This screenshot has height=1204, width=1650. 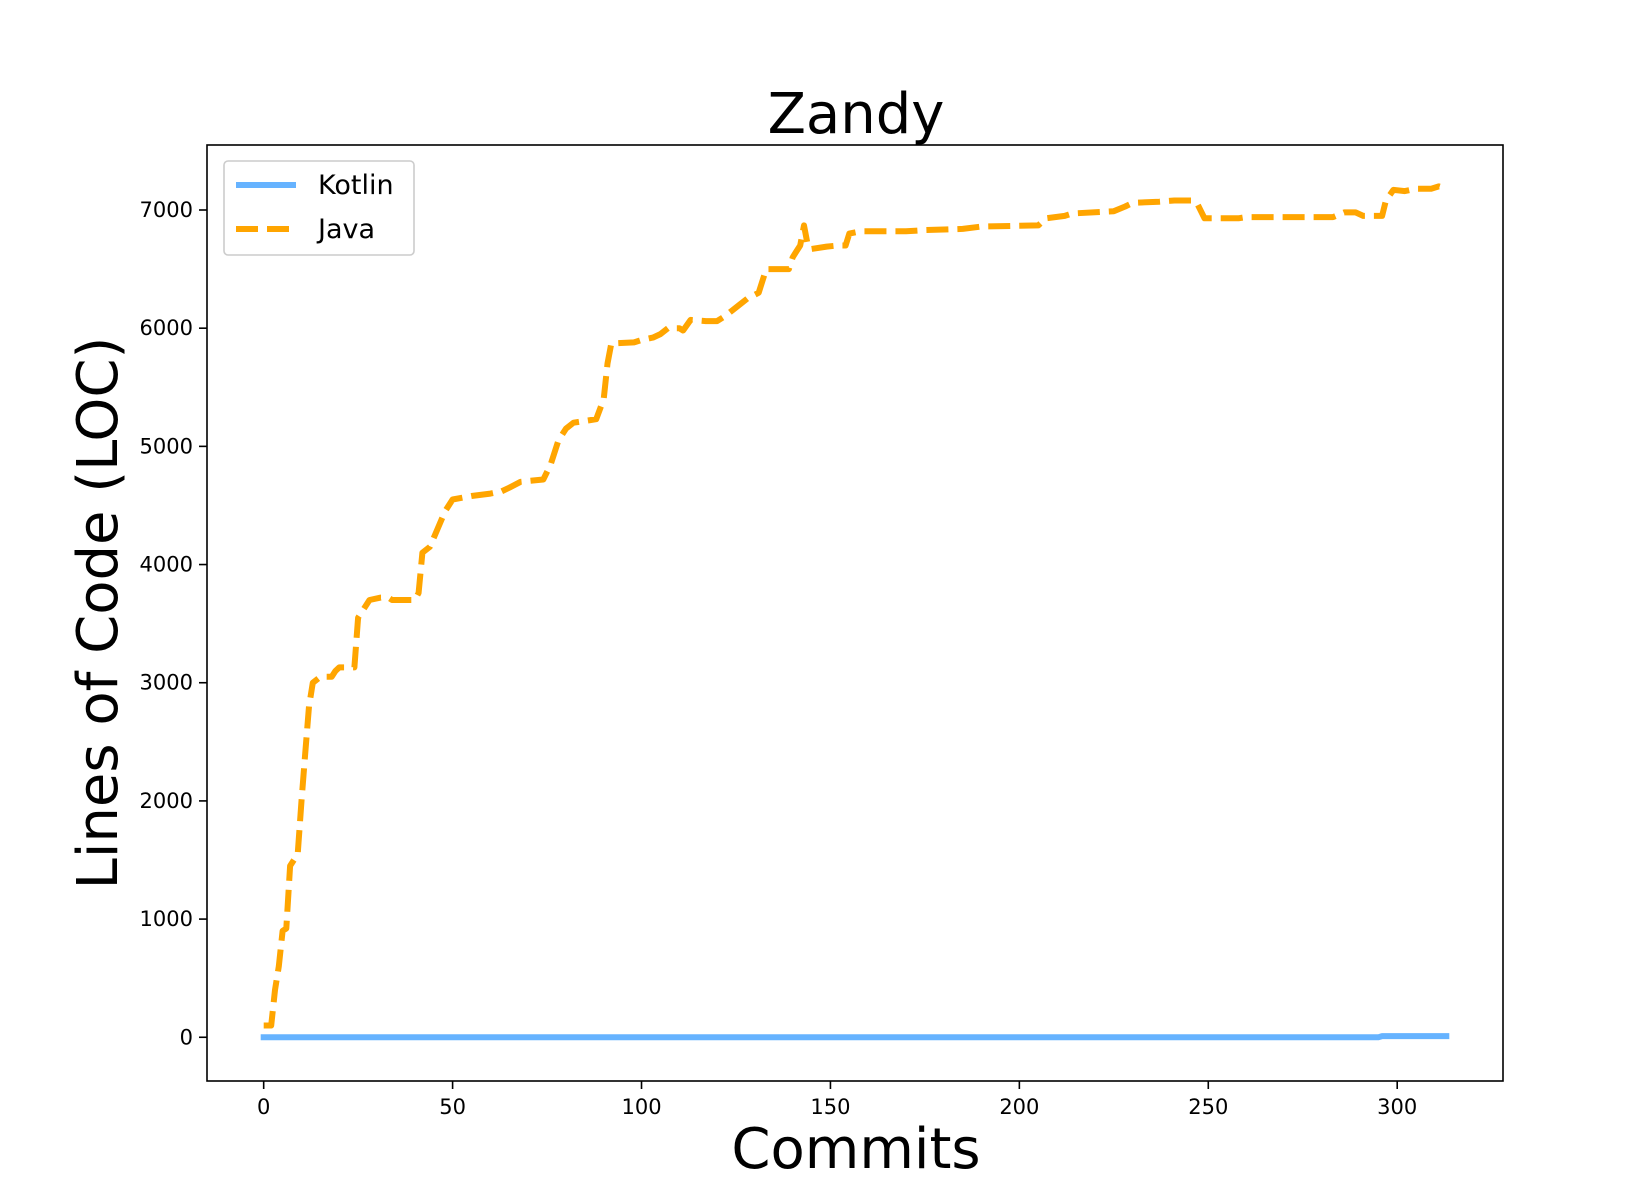 I want to click on y-tick-label: 0, so click(x=186, y=1037).